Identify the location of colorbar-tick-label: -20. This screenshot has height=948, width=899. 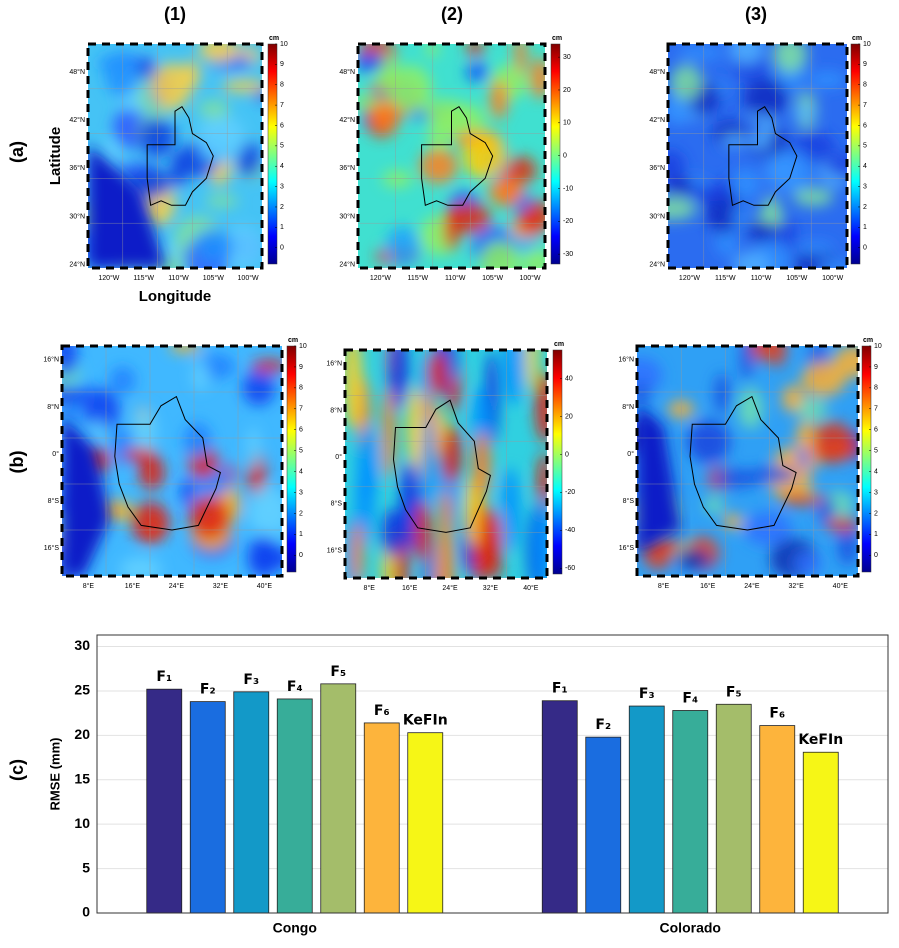
(570, 492).